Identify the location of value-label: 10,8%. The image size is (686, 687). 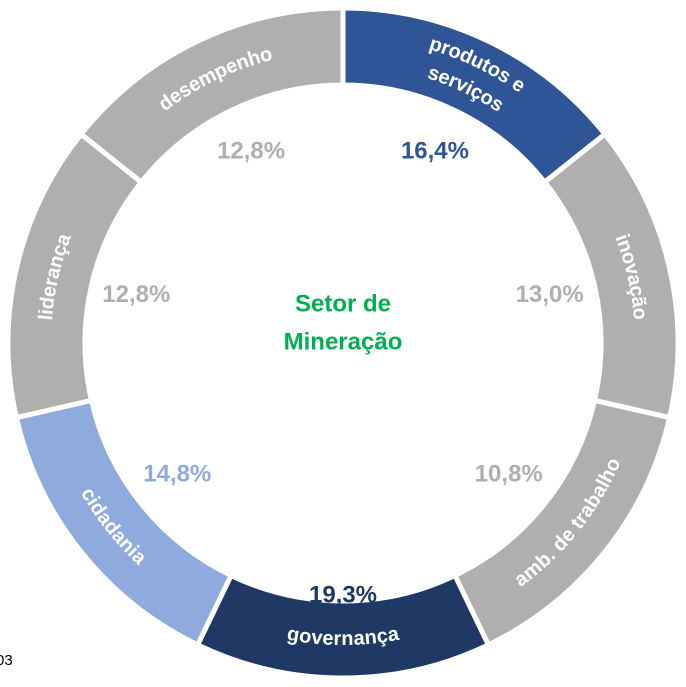
(509, 474).